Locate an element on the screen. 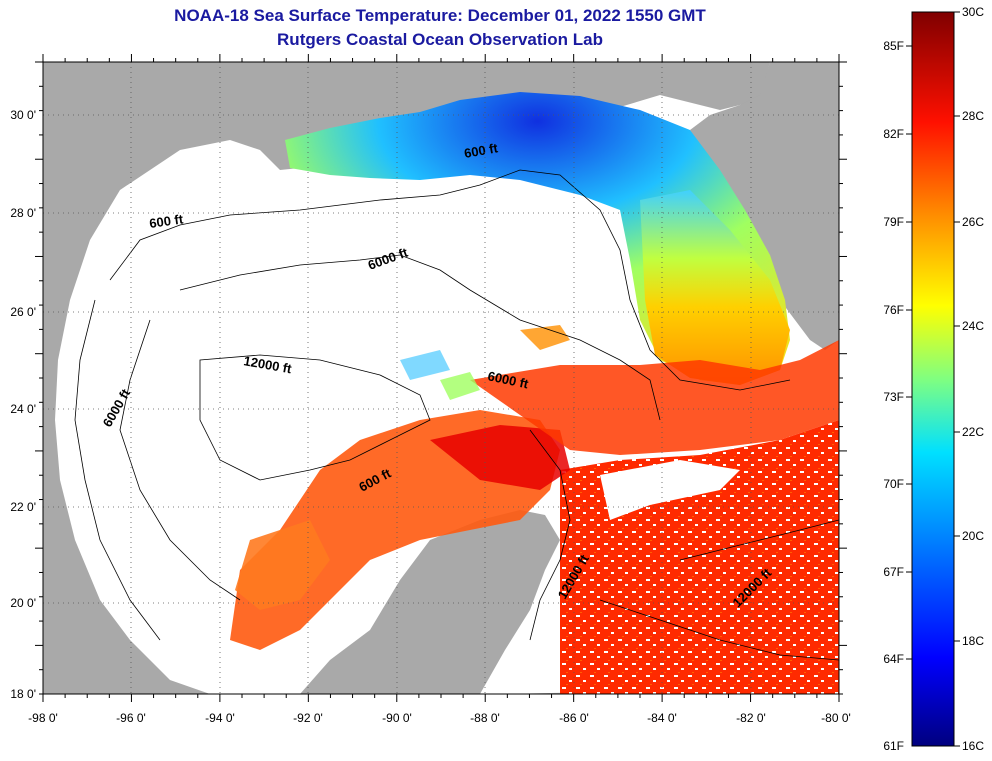  latitude-tick-label: 24 0' is located at coordinates (23, 409).